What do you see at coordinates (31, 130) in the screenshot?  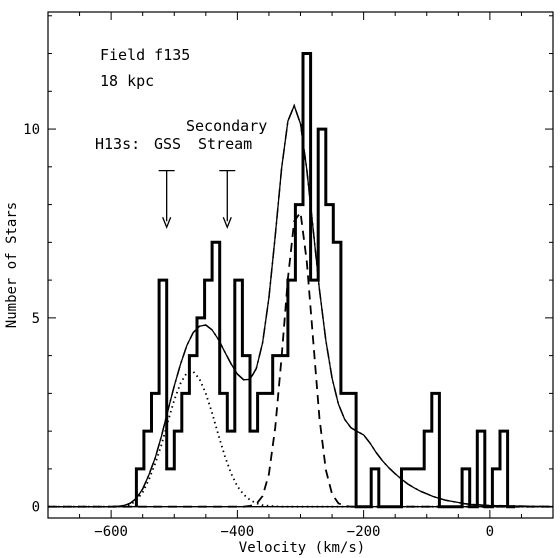 I see `y-tick-label: 10` at bounding box center [31, 130].